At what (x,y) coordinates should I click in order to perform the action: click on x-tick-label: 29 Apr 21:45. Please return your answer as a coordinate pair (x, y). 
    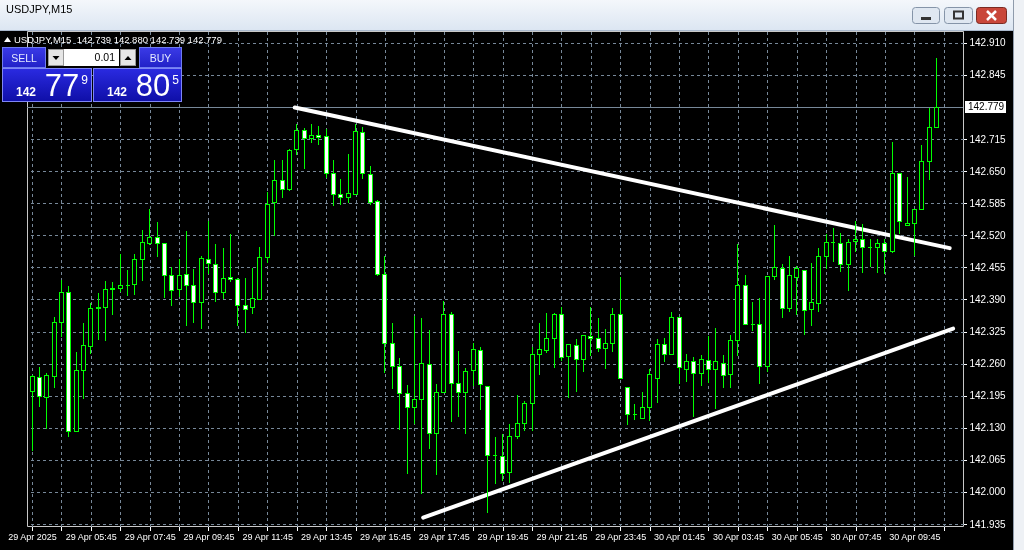
    Looking at the image, I should click on (562, 536).